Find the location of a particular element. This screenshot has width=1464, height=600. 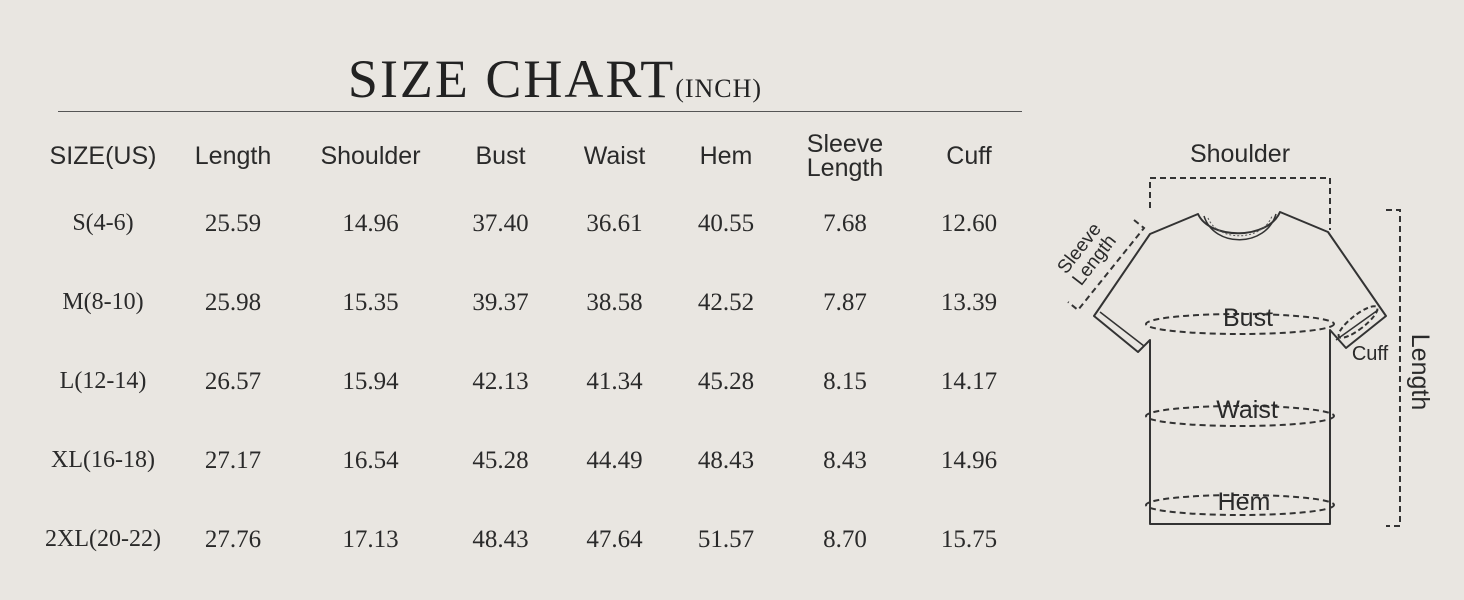

title-main: SIZE CHART is located at coordinates (511, 79).